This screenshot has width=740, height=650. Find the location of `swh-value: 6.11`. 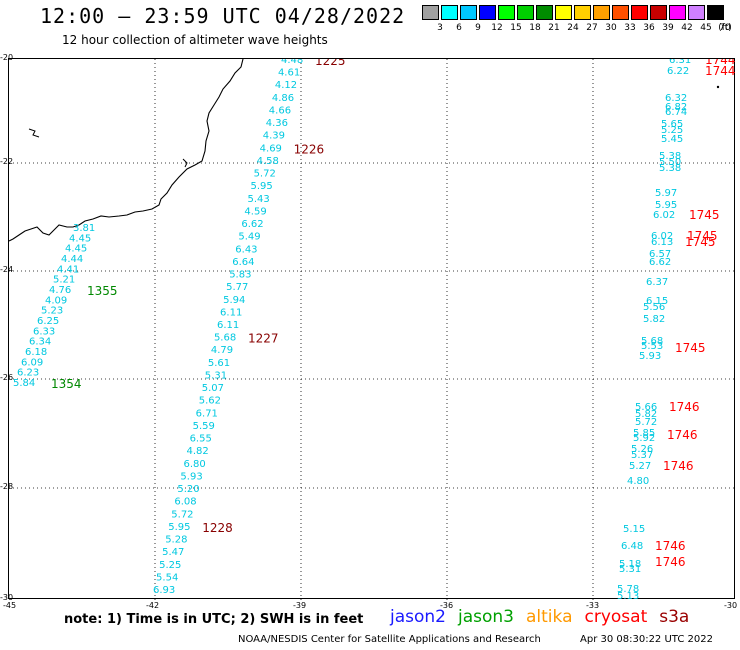

swh-value: 6.11 is located at coordinates (231, 312).